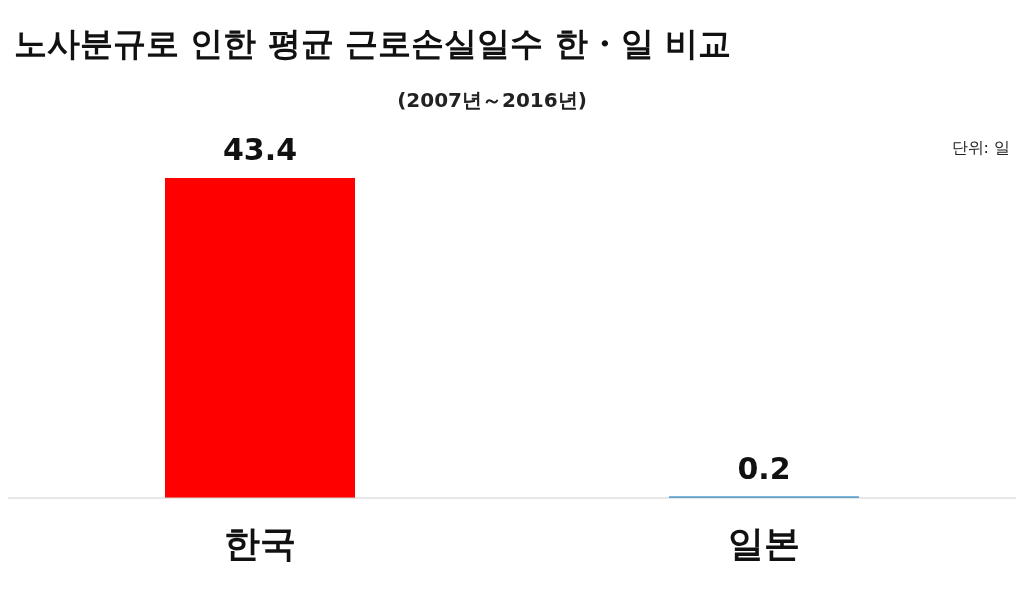  I want to click on data-label: 43.4, so click(260, 149).